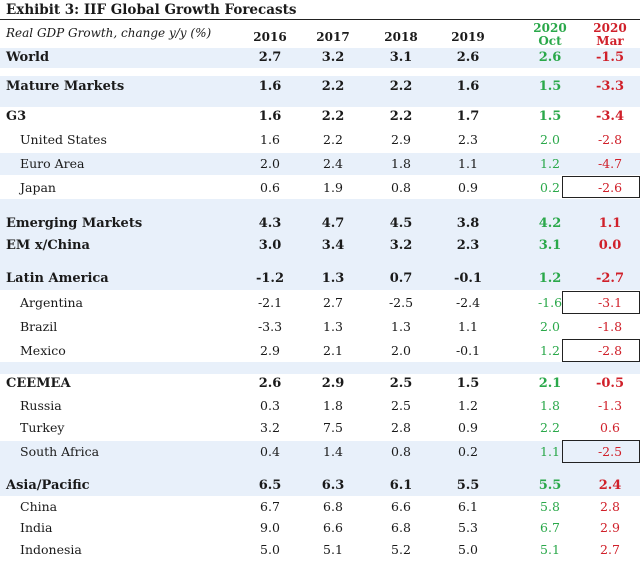 The width and height of the screenshot is (640, 569). Describe the element at coordinates (269, 278) in the screenshot. I see `cell-2016: -1.2` at that location.